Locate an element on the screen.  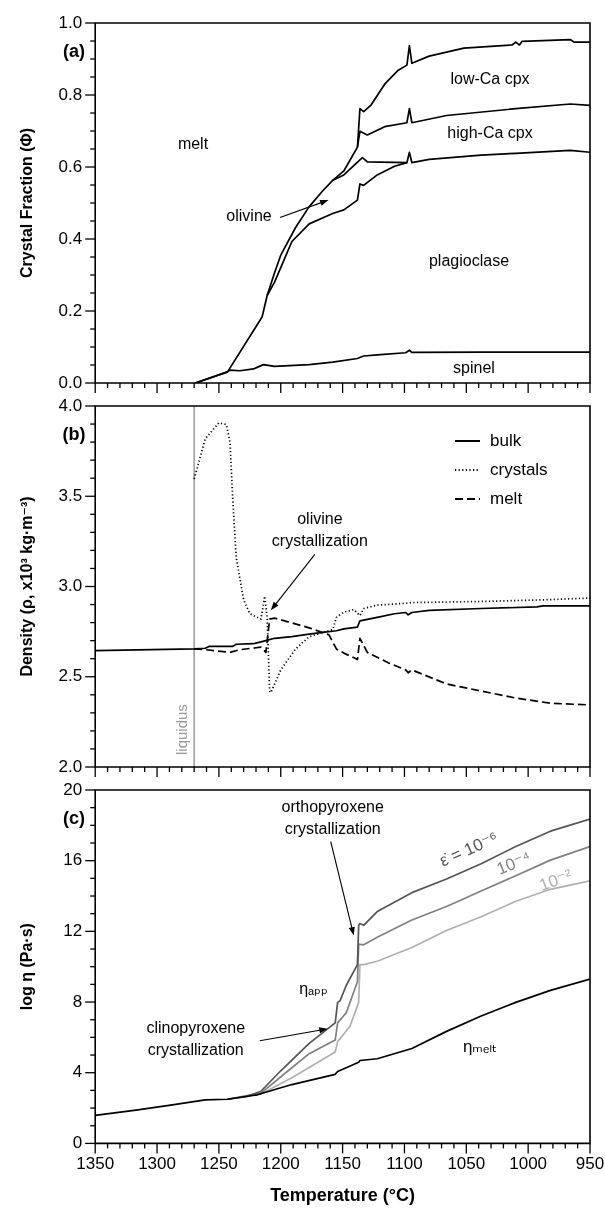
annotation: ηₐₚₚ is located at coordinates (313, 989).